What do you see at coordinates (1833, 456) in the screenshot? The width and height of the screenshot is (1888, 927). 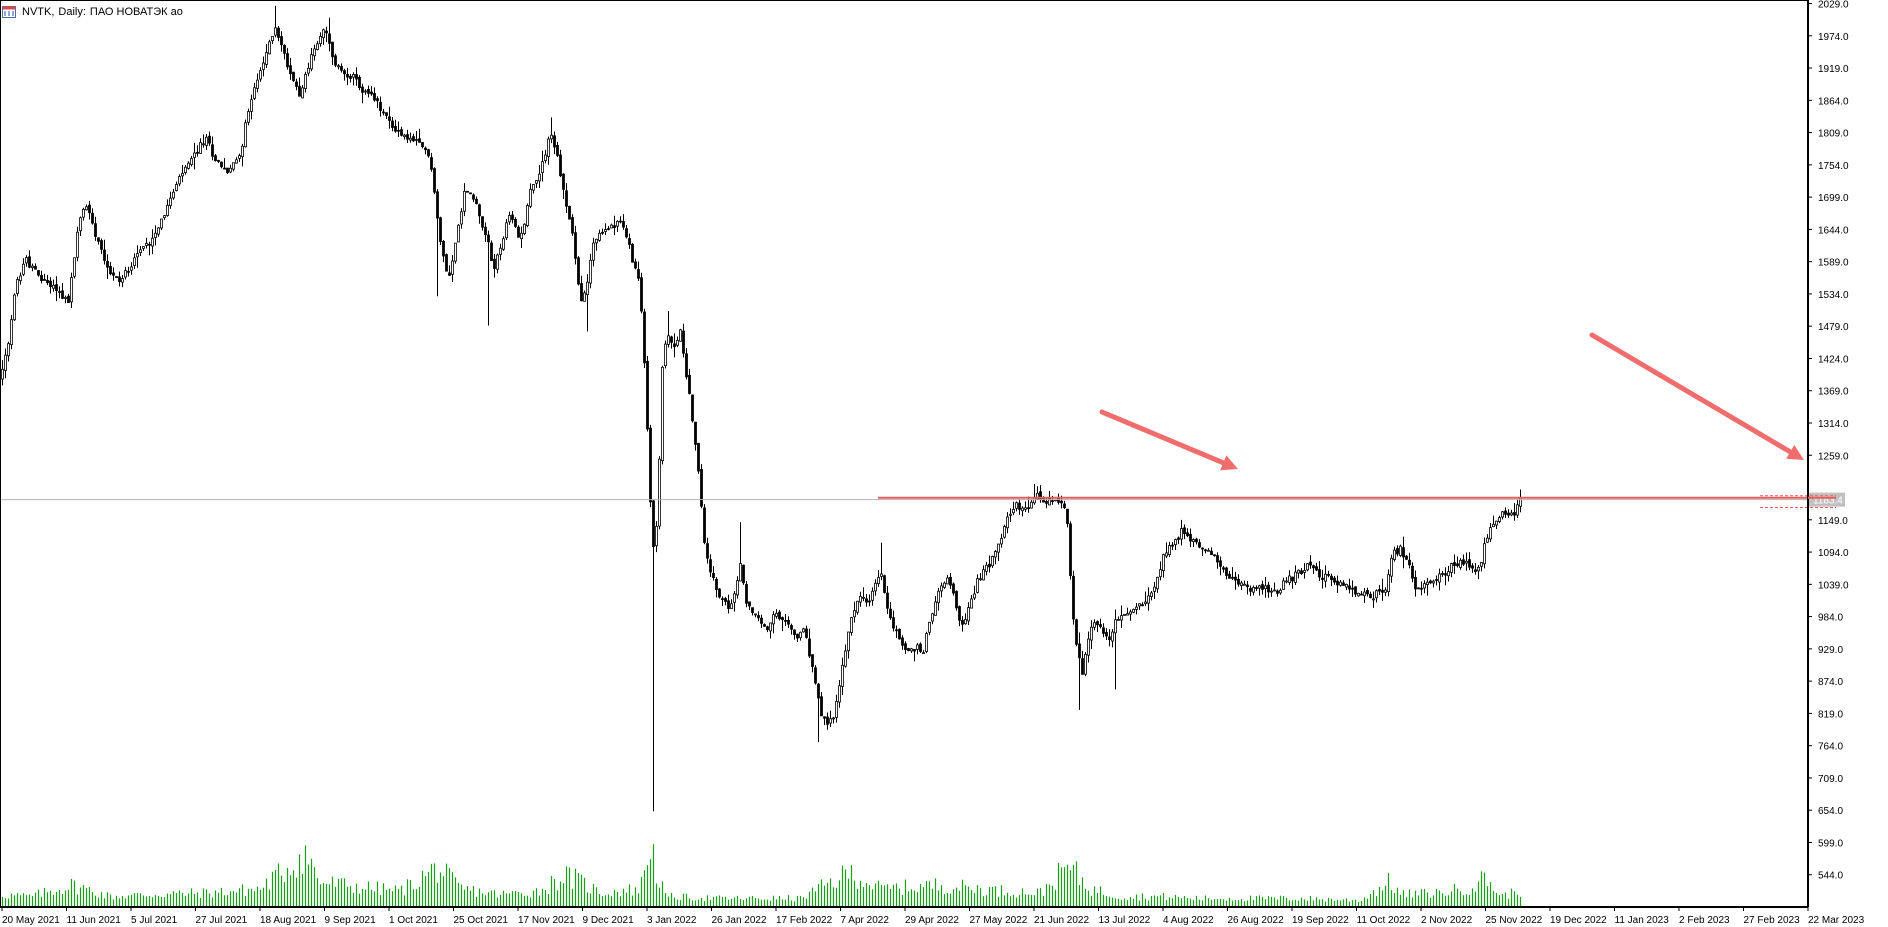 I see `price-tick-label: 1259.0` at bounding box center [1833, 456].